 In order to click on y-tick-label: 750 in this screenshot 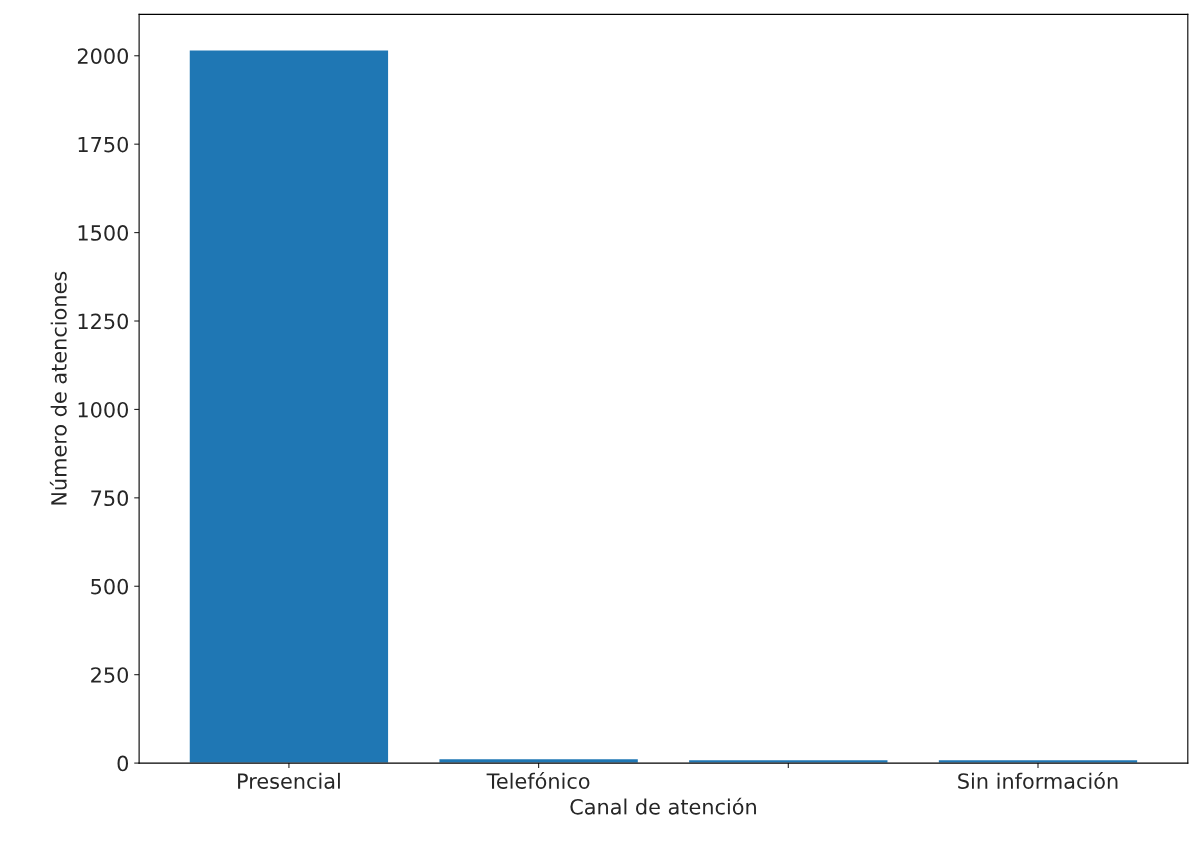, I will do `click(110, 498)`.